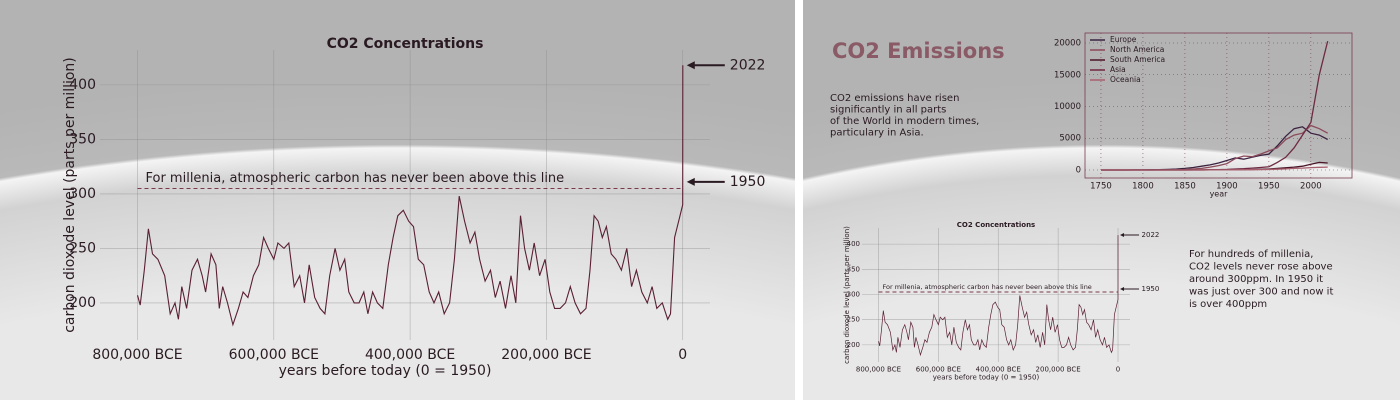 Image resolution: width=1400 pixels, height=400 pixels. What do you see at coordinates (1227, 187) in the screenshot?
I see `x-tick-label: 1900` at bounding box center [1227, 187].